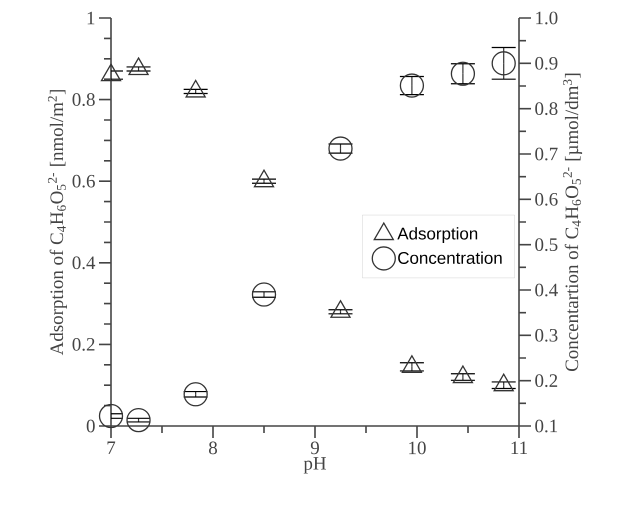  I want to click on x-tick-label: 8, so click(212, 448).